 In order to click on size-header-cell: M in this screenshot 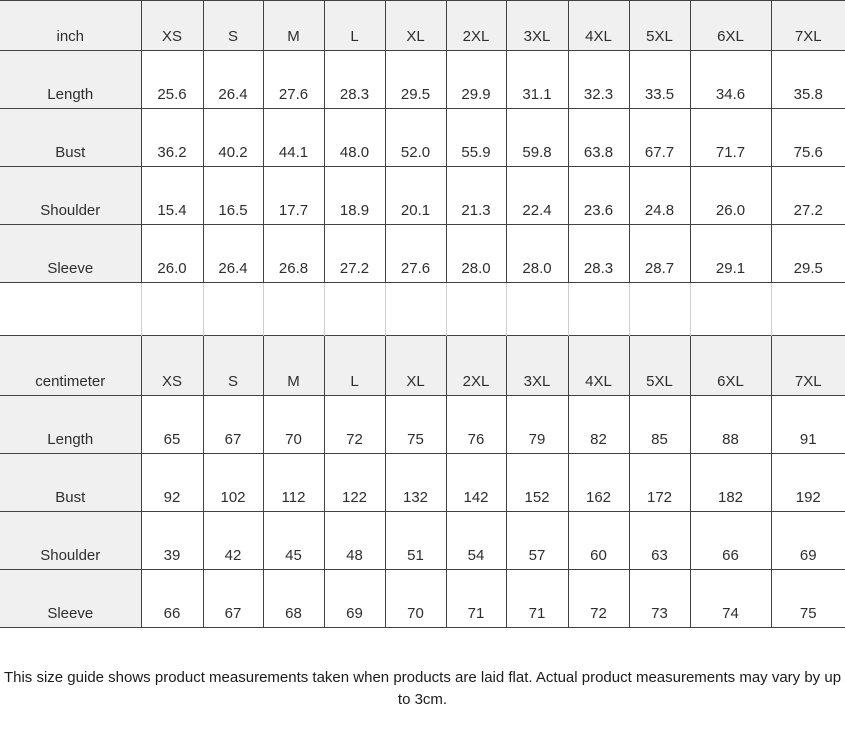, I will do `click(294, 25)`.